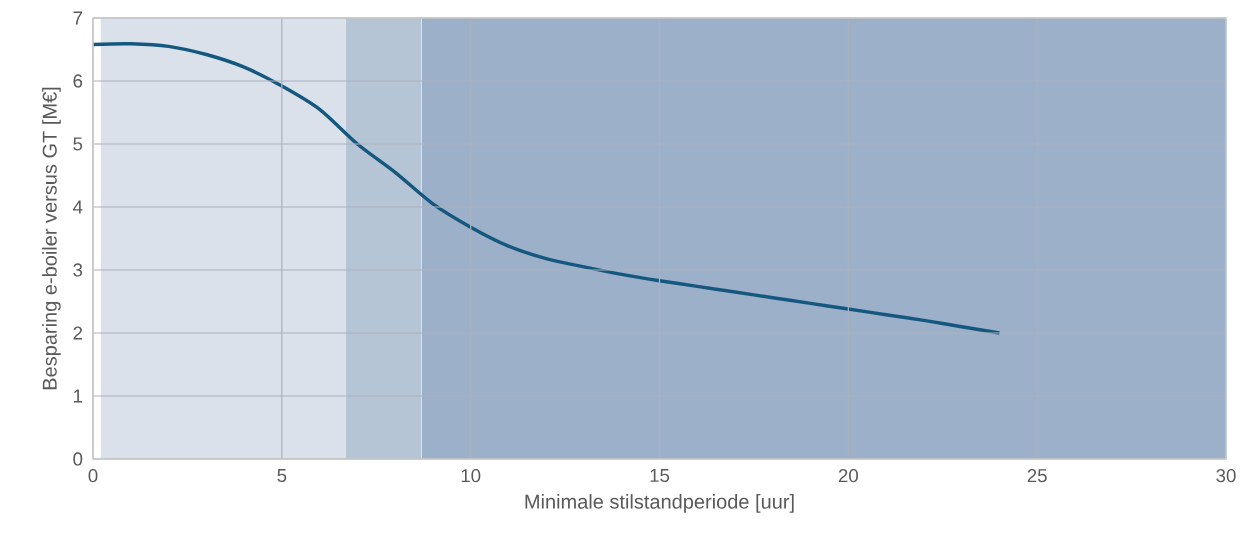 Image resolution: width=1242 pixels, height=541 pixels. What do you see at coordinates (78, 459) in the screenshot?
I see `y-tick-label: 0` at bounding box center [78, 459].